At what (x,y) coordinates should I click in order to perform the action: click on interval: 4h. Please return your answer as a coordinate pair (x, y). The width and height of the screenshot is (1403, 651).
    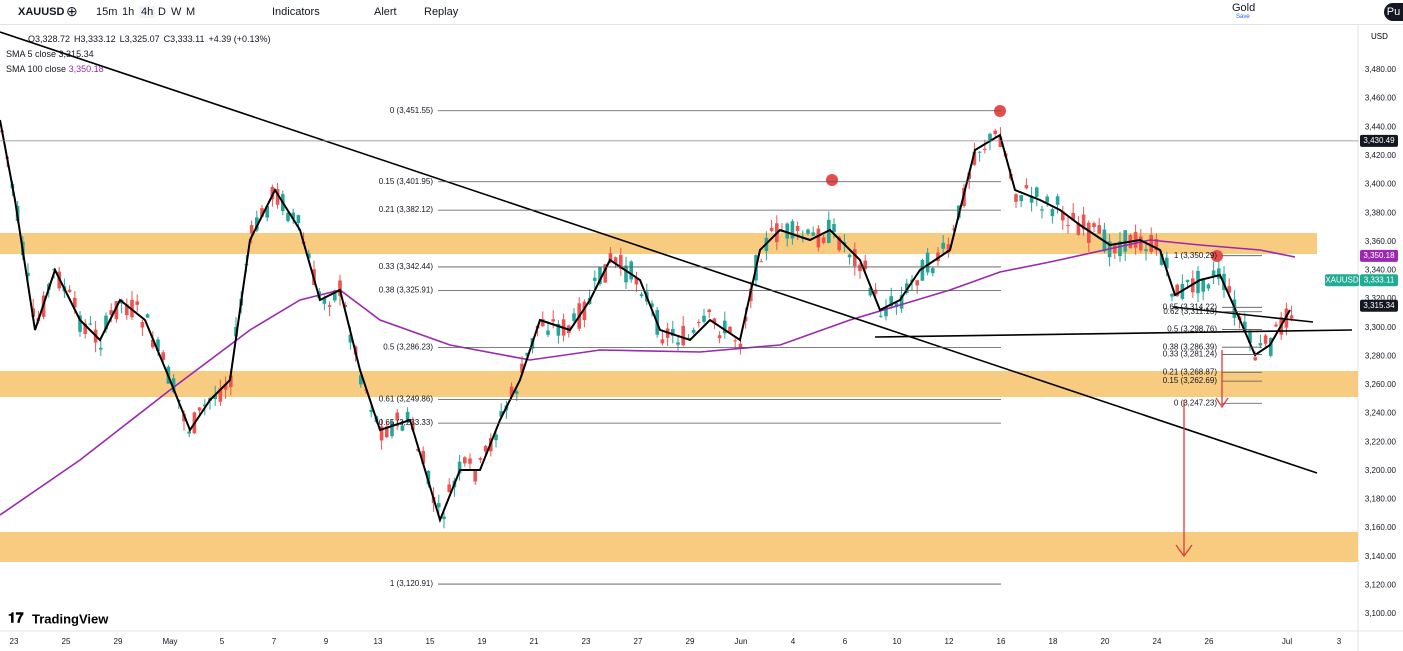
    Looking at the image, I should click on (147, 12).